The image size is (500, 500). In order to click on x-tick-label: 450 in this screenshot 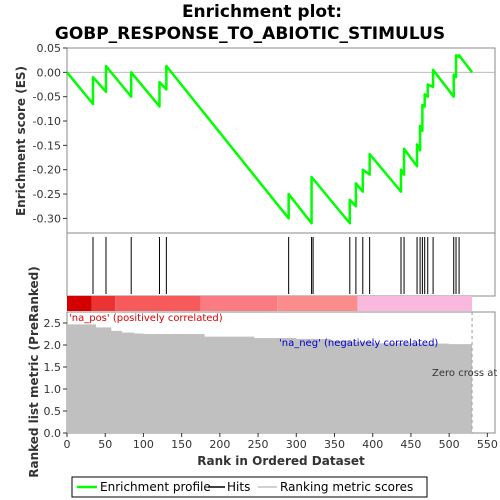, I will do `click(410, 444)`.